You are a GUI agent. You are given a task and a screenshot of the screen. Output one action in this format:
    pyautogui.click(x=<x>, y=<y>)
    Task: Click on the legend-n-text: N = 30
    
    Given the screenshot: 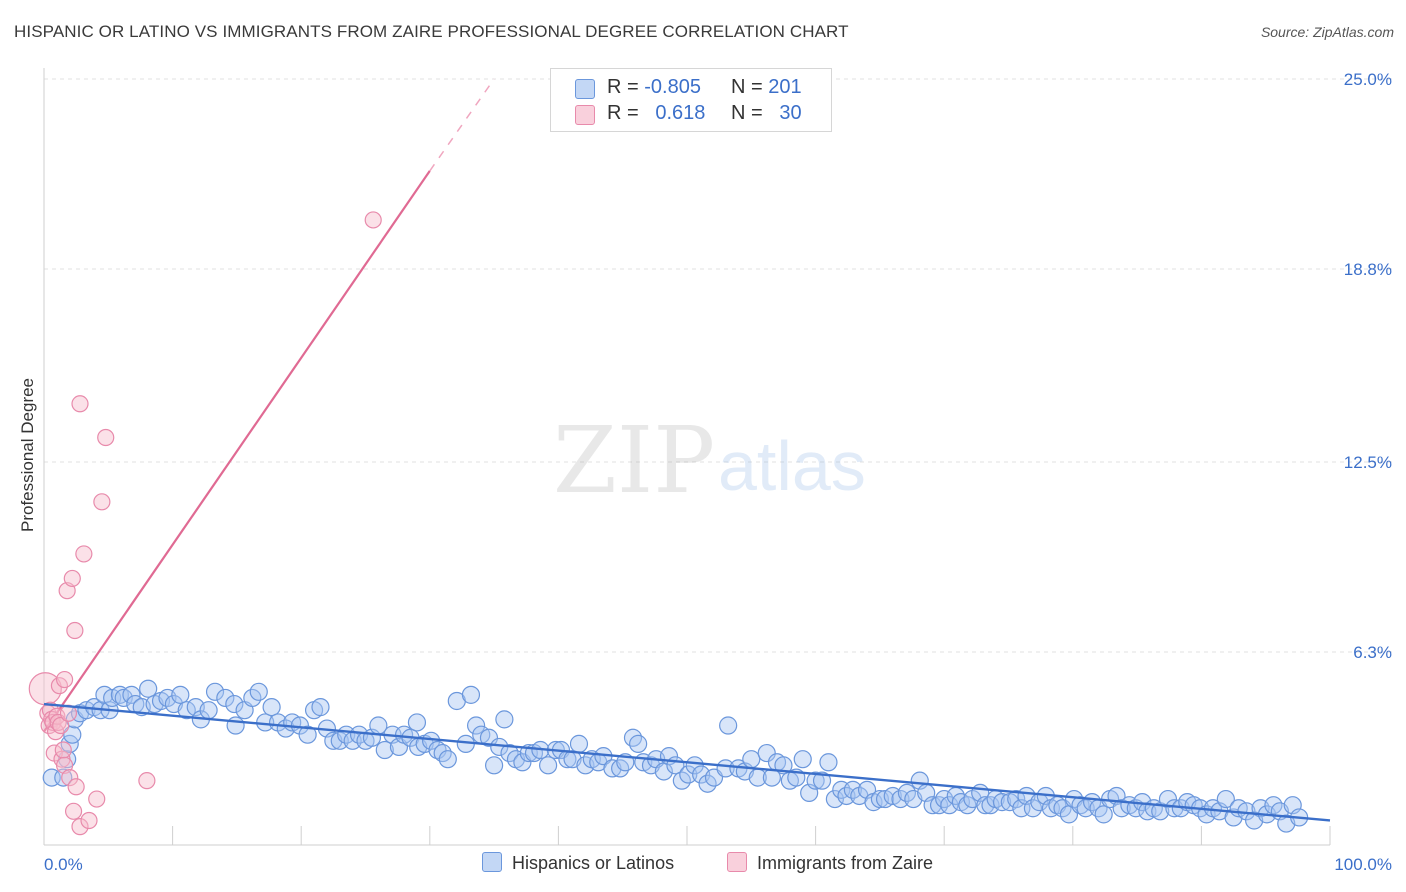 What is the action you would take?
    pyautogui.click(x=766, y=113)
    